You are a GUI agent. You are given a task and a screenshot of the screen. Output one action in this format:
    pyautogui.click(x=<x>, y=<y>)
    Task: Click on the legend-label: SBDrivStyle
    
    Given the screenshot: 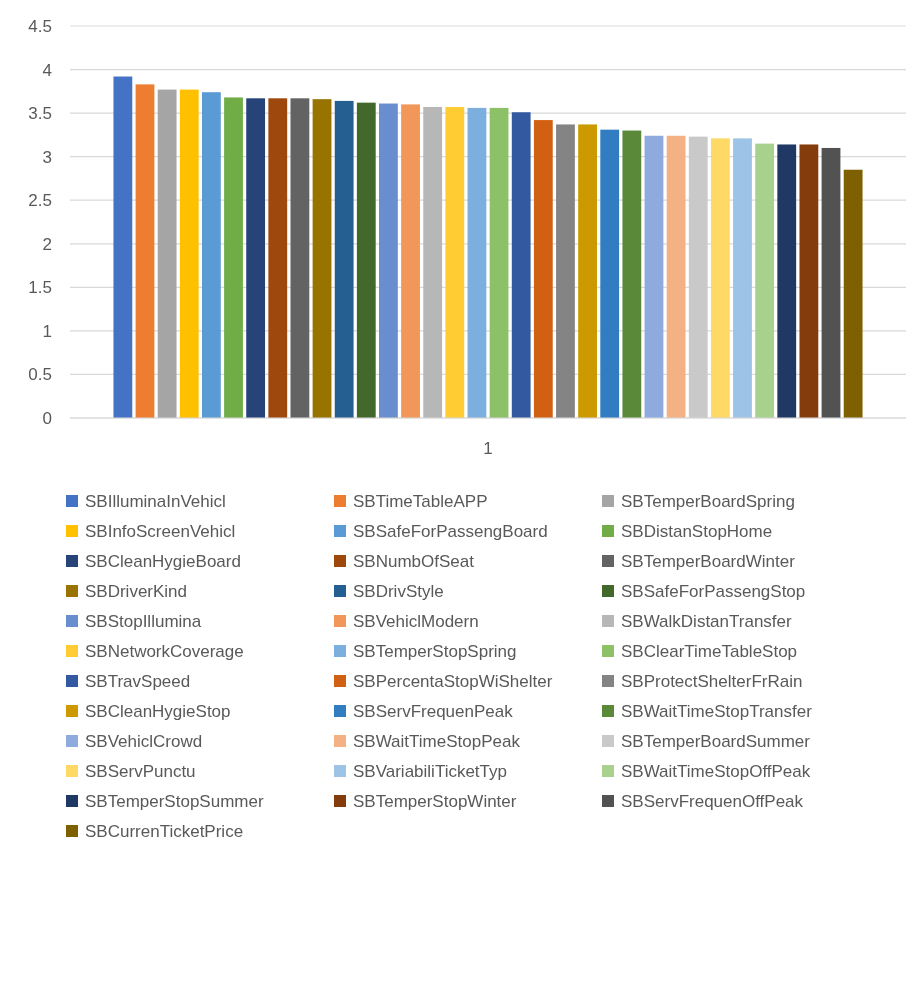 What is the action you would take?
    pyautogui.click(x=398, y=591)
    